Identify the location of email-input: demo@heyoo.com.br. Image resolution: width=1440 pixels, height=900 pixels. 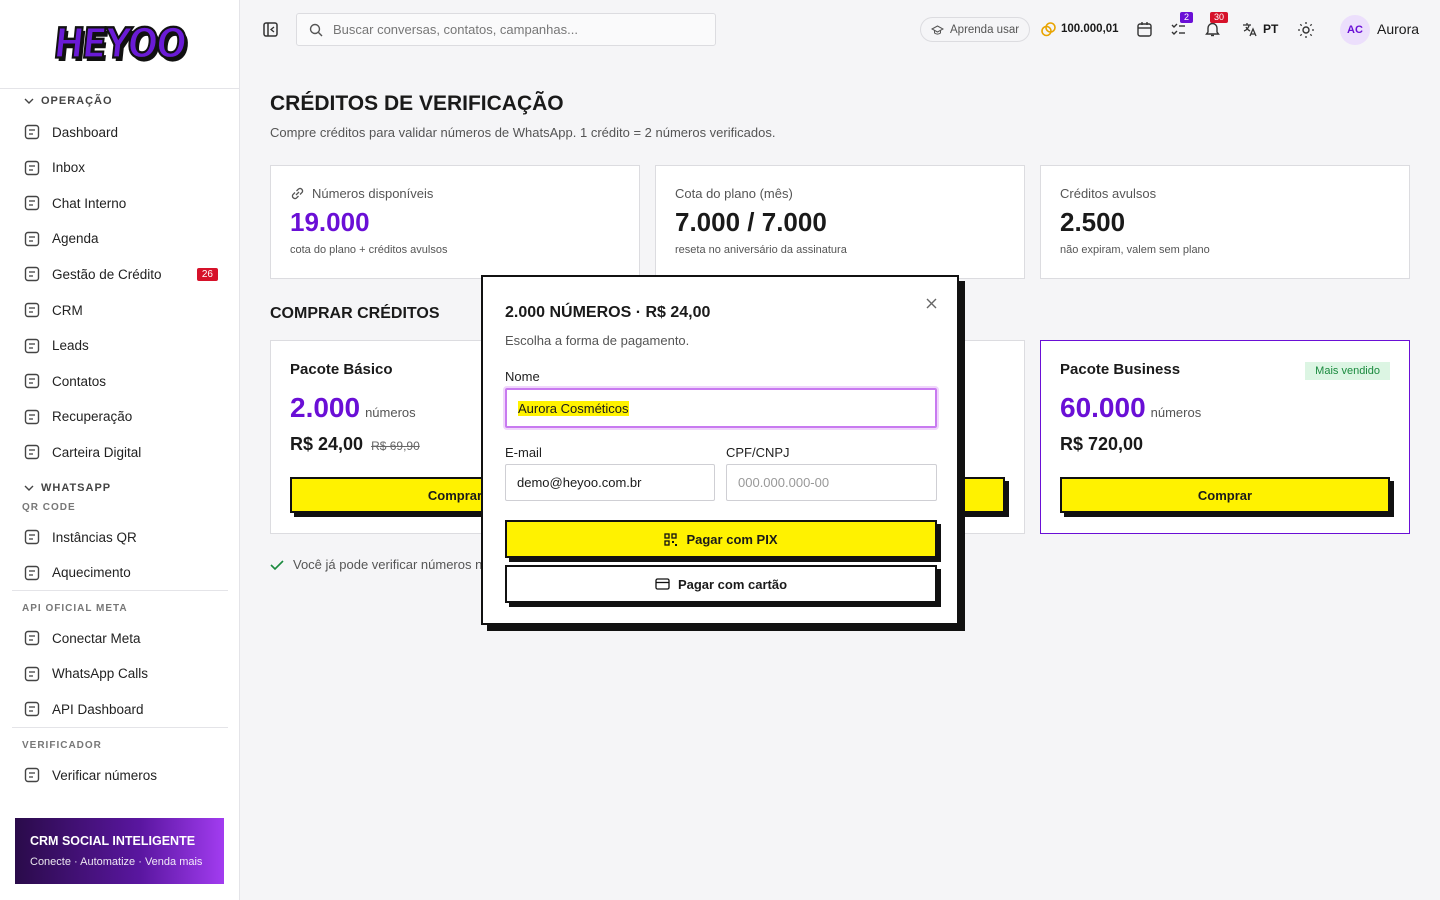
(610, 482).